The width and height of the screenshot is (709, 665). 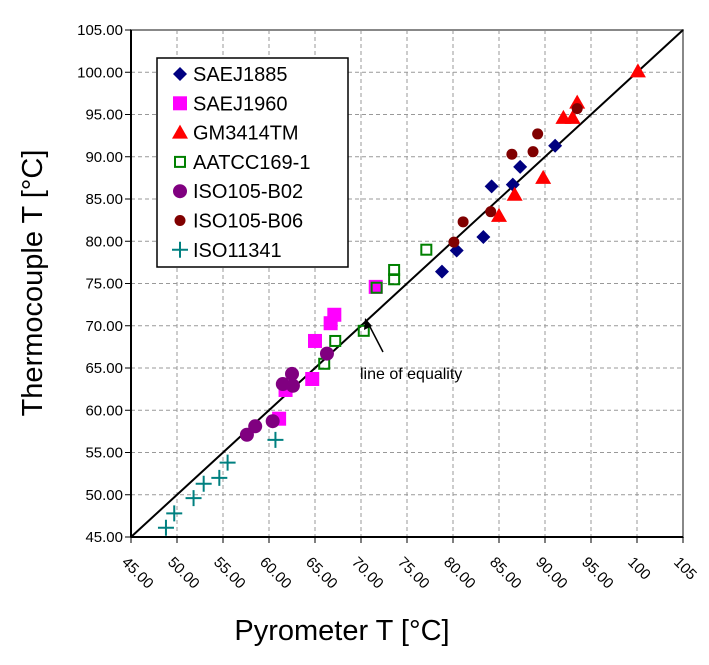 I want to click on legend-box, so click(x=252, y=162).